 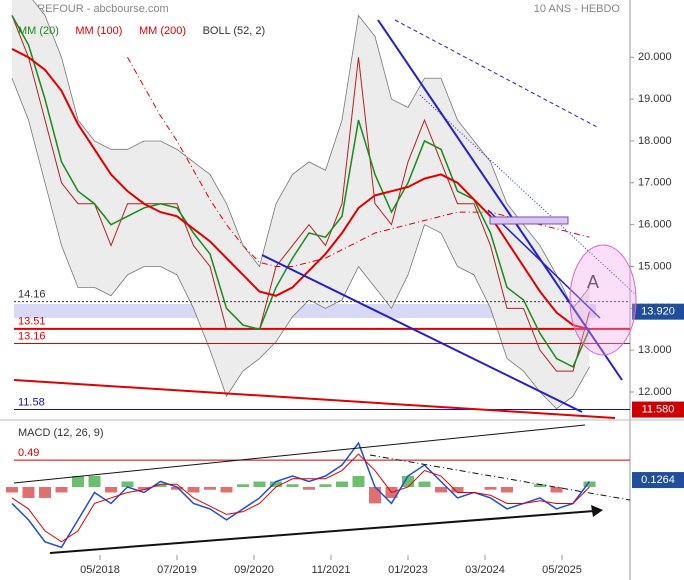 I want to click on y-tick-label: 16.000, so click(x=655, y=225).